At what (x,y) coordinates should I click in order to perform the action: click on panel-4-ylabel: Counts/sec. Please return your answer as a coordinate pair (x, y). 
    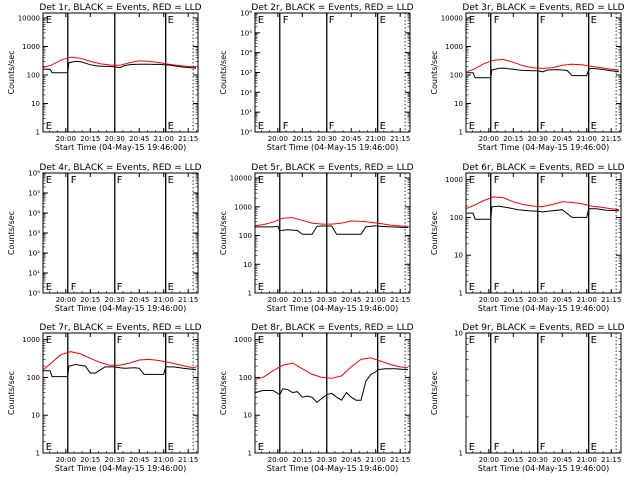
    Looking at the image, I should click on (11, 233).